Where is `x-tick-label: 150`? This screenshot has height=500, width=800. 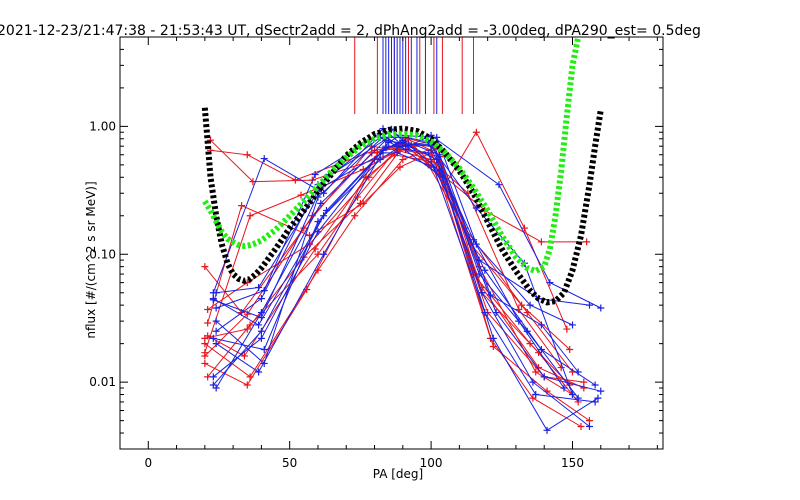
x-tick-label: 150 is located at coordinates (572, 463).